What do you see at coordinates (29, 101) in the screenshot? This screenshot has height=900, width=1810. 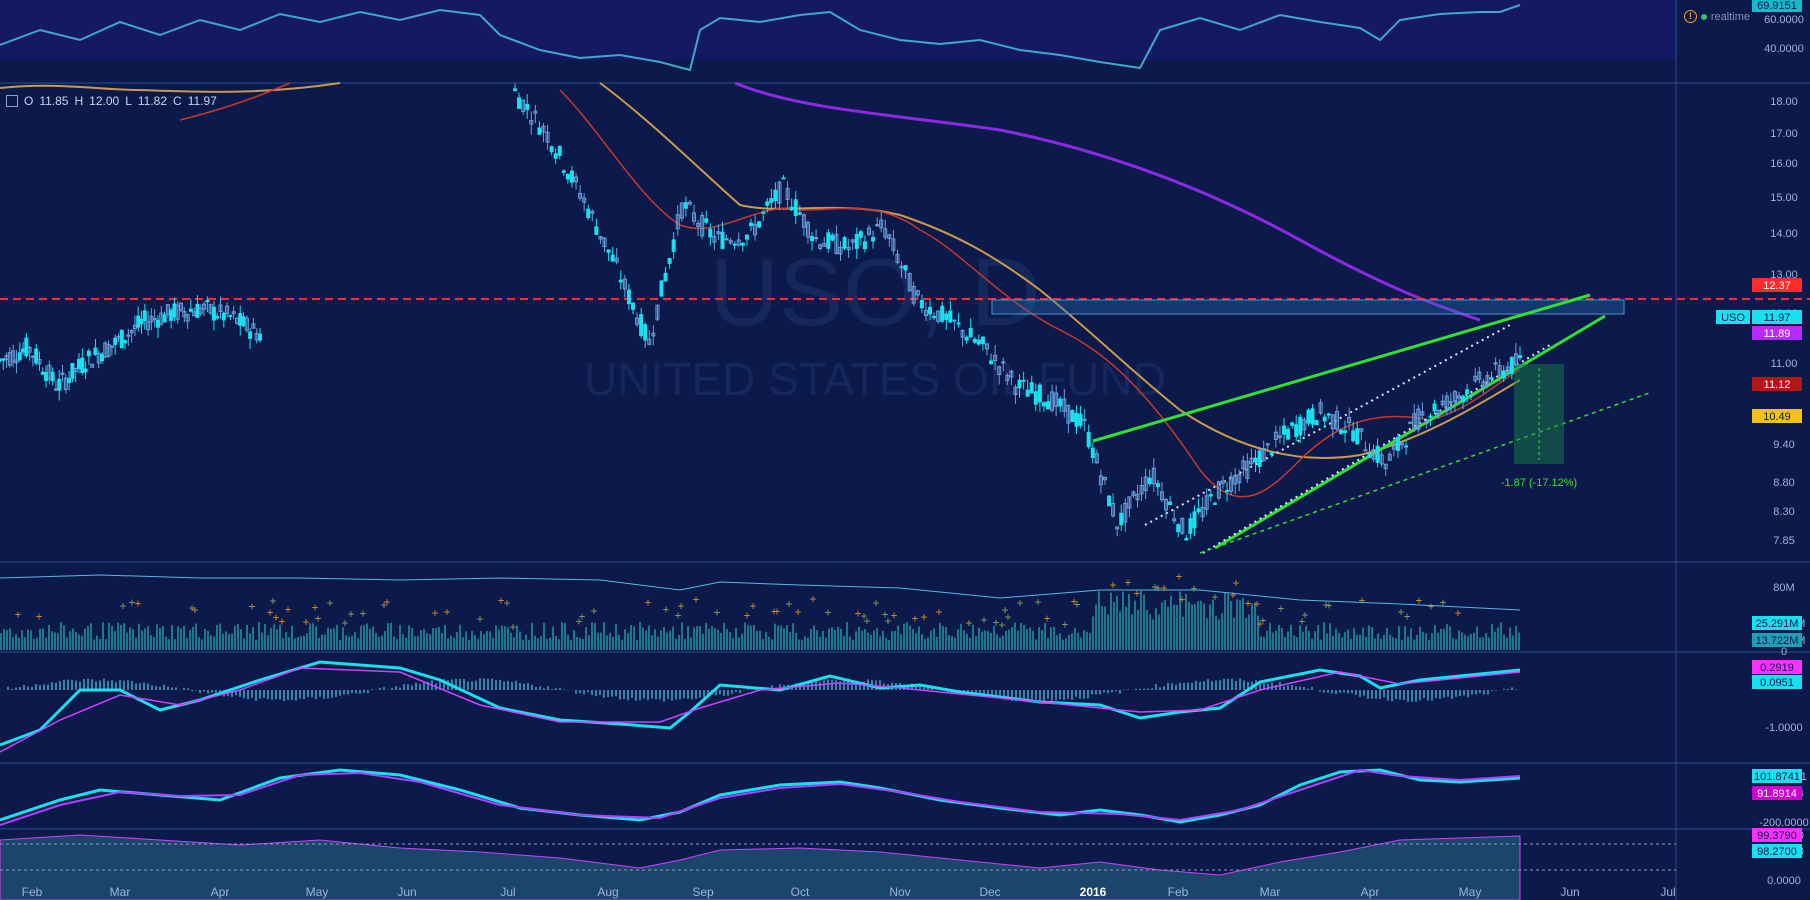 I see `open-label: O` at bounding box center [29, 101].